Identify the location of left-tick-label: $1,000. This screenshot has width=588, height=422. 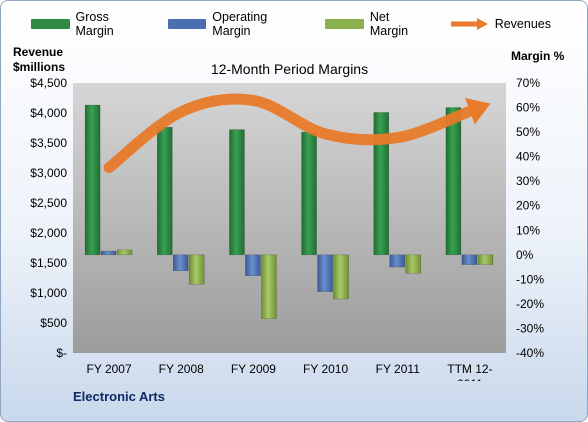
(48, 293).